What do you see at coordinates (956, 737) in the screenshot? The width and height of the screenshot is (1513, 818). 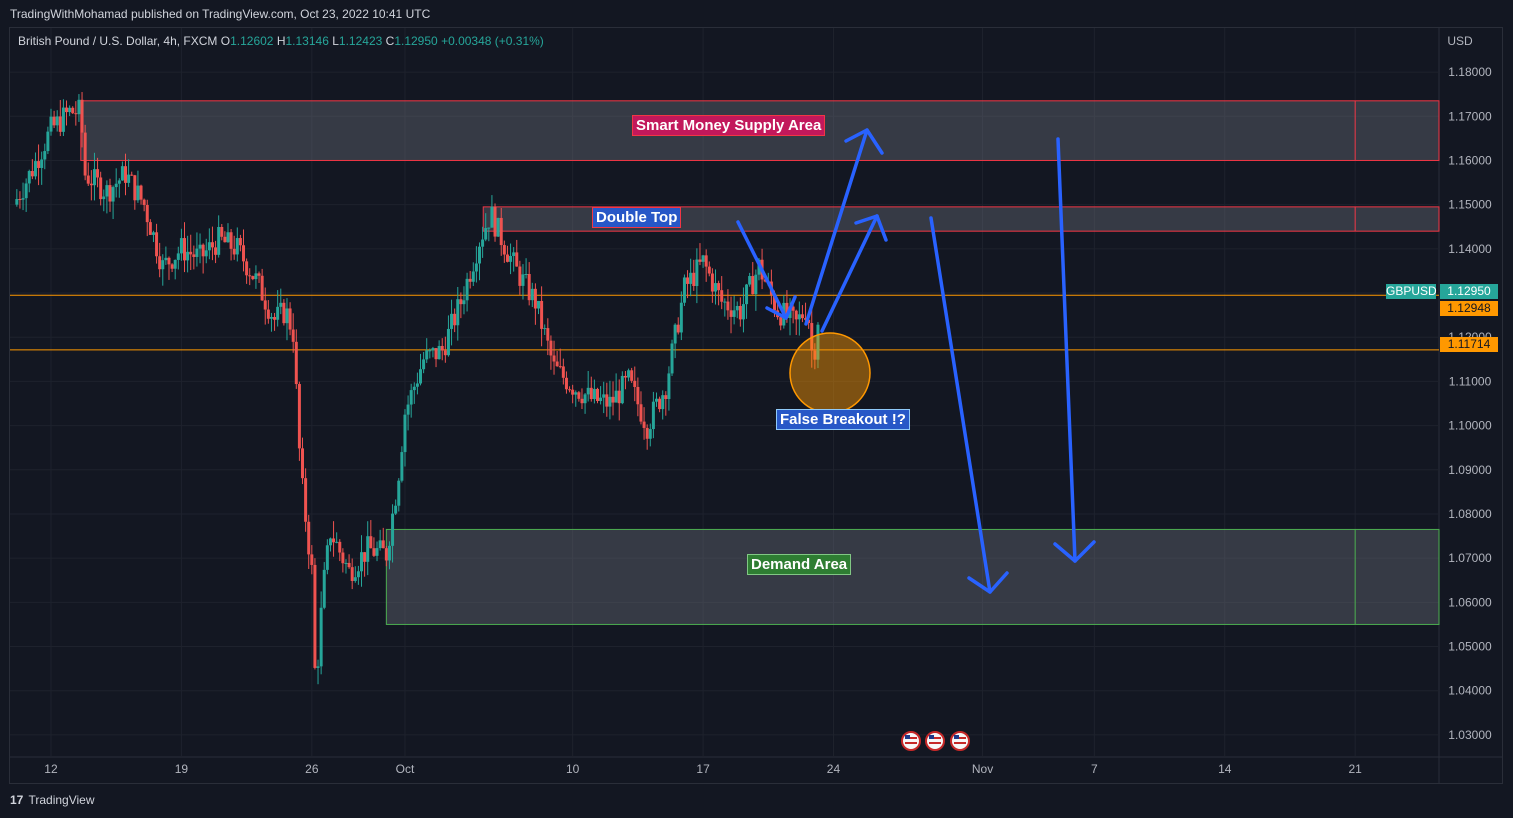 I see `us-flag-canton` at bounding box center [956, 737].